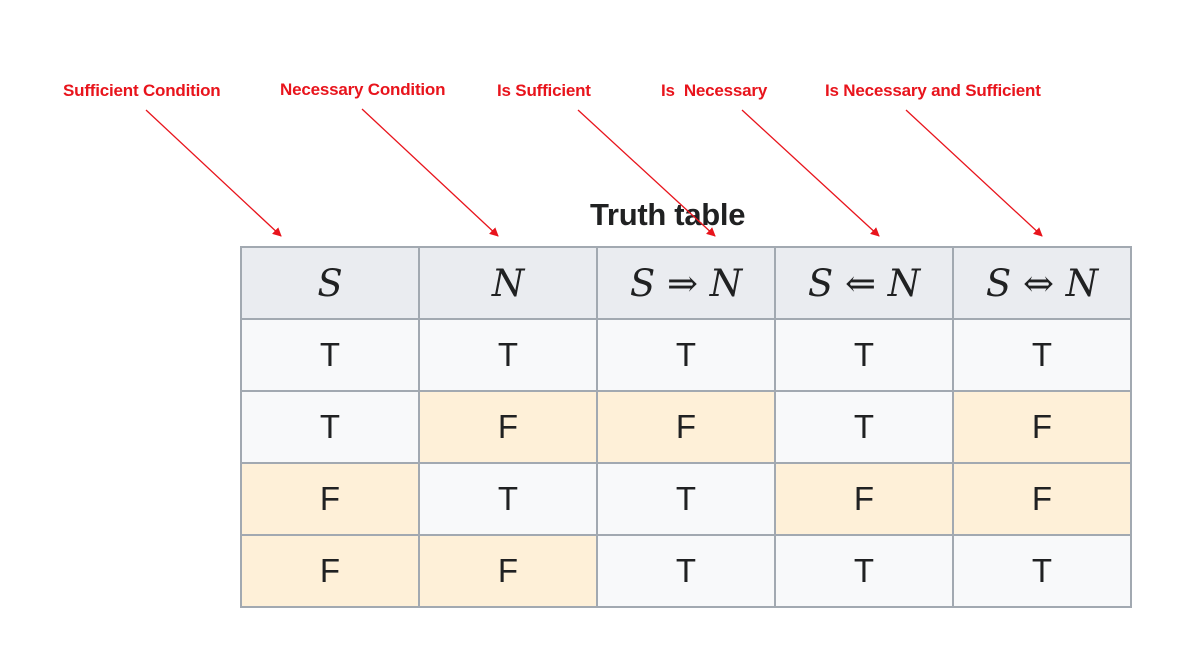 The width and height of the screenshot is (1204, 658). I want to click on annotation-necessary-condition: Necessary Condition, so click(363, 89).